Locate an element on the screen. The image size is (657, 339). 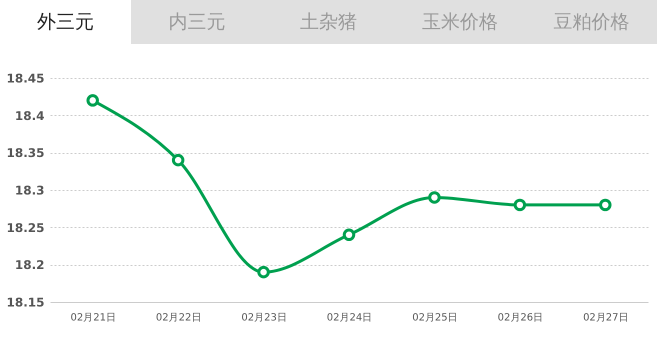
y-tick-label: 18.45 is located at coordinates (25, 79).